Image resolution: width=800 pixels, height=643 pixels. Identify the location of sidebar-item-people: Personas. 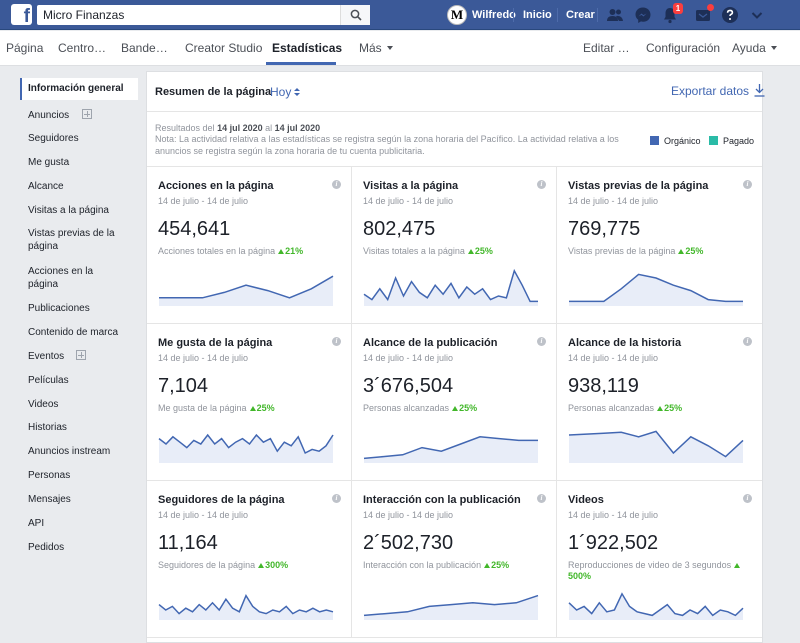
(49, 475).